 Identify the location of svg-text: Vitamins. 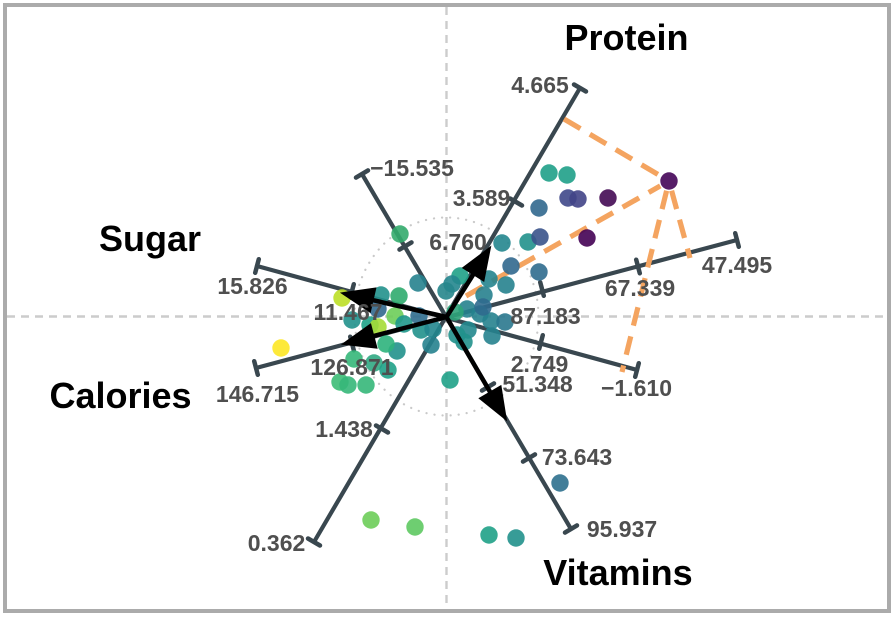
(617, 572).